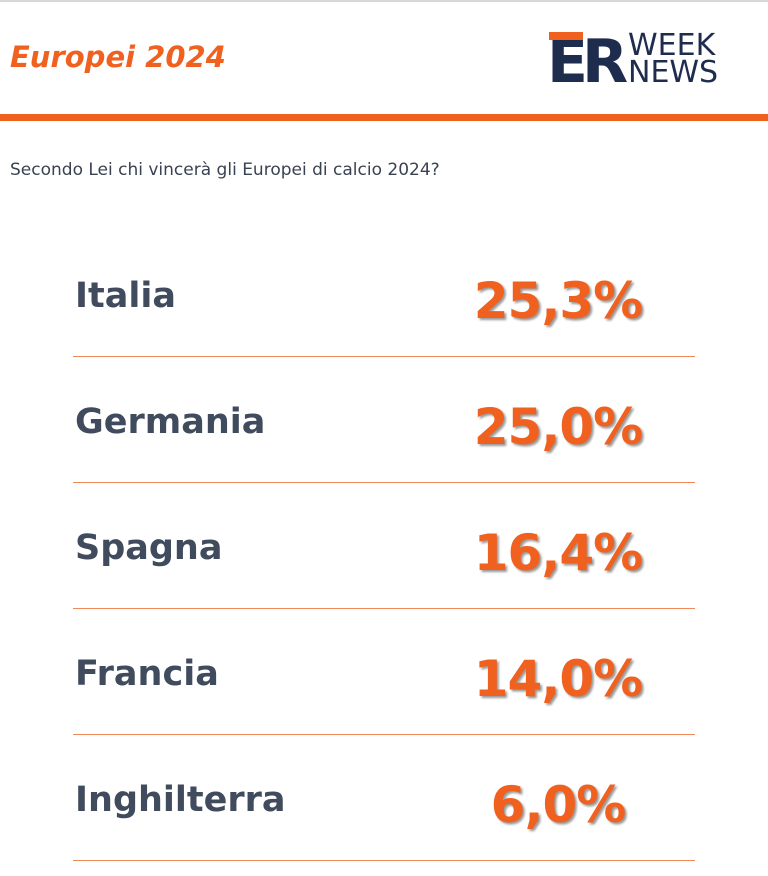  Describe the element at coordinates (118, 57) in the screenshot. I see `title: Europei 2024` at that location.